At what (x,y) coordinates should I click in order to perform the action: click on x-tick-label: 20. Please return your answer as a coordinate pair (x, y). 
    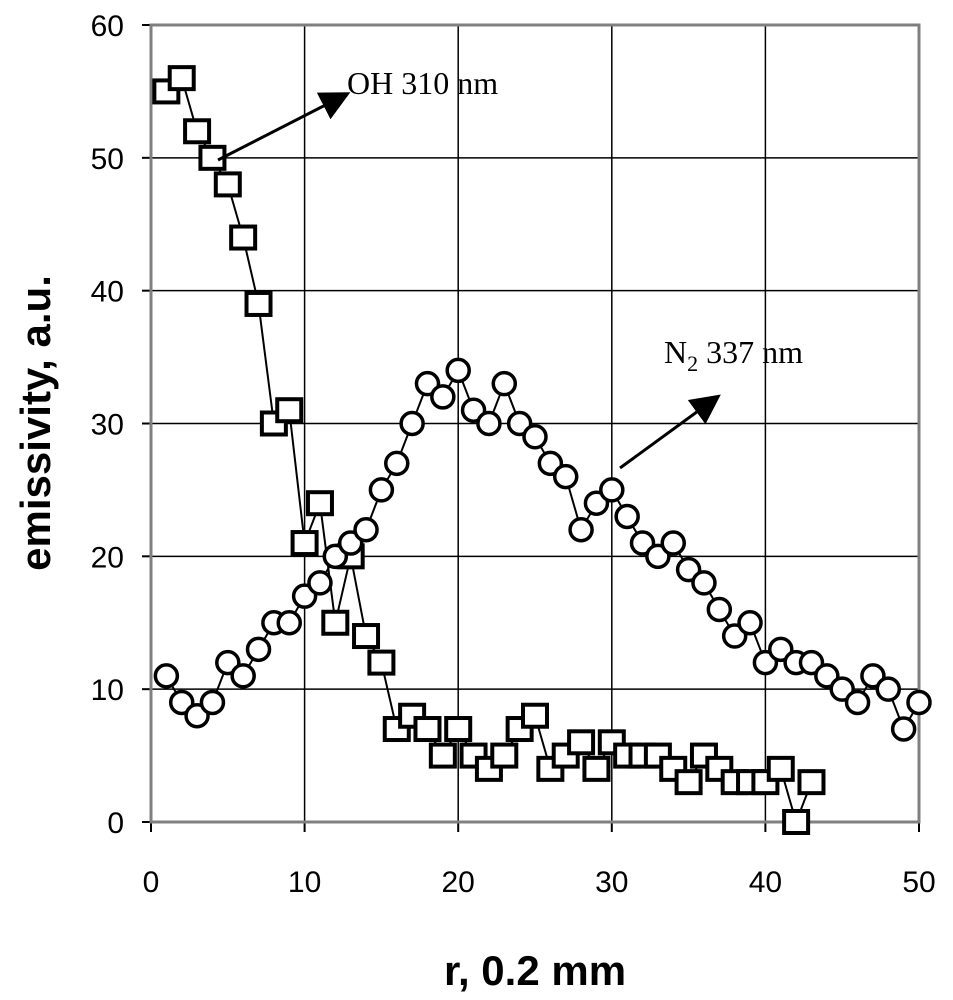
    Looking at the image, I should click on (458, 882).